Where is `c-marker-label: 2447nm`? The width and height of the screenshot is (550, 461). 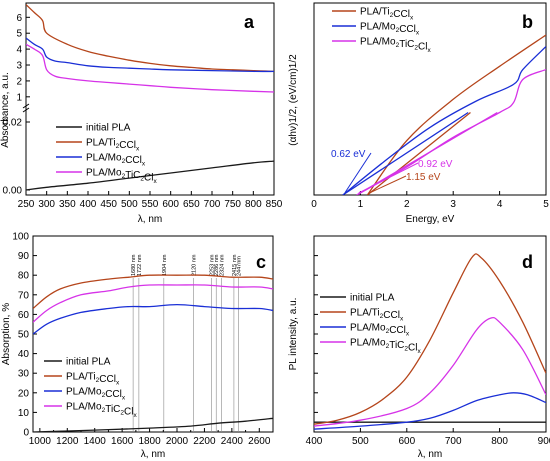 c-marker-label: 2447nm is located at coordinates (239, 266).